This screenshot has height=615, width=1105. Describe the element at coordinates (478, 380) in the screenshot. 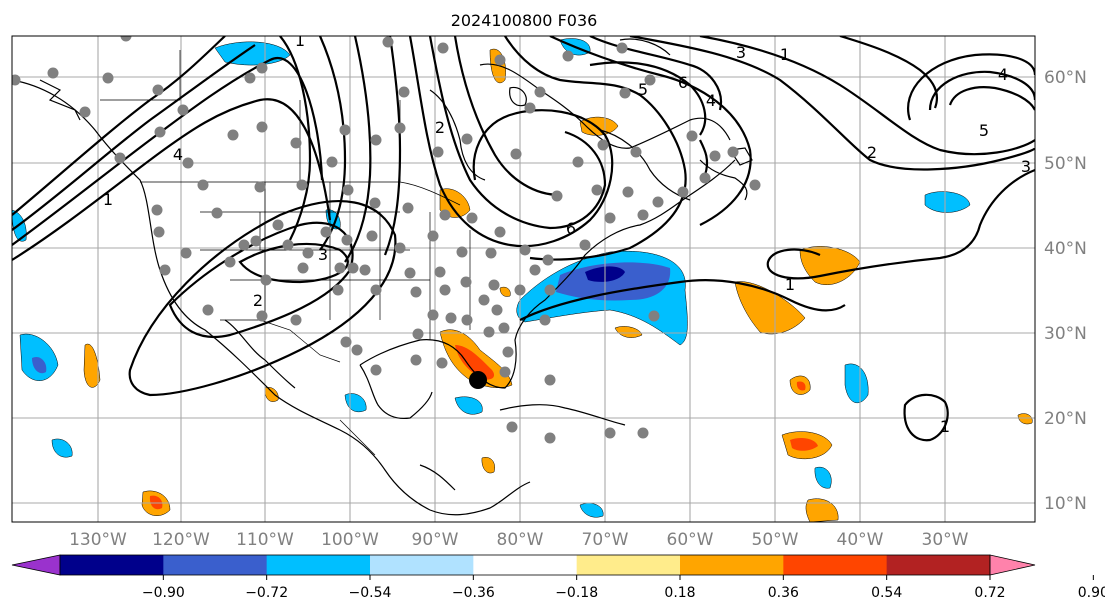

I see `storm-center-marker` at that location.